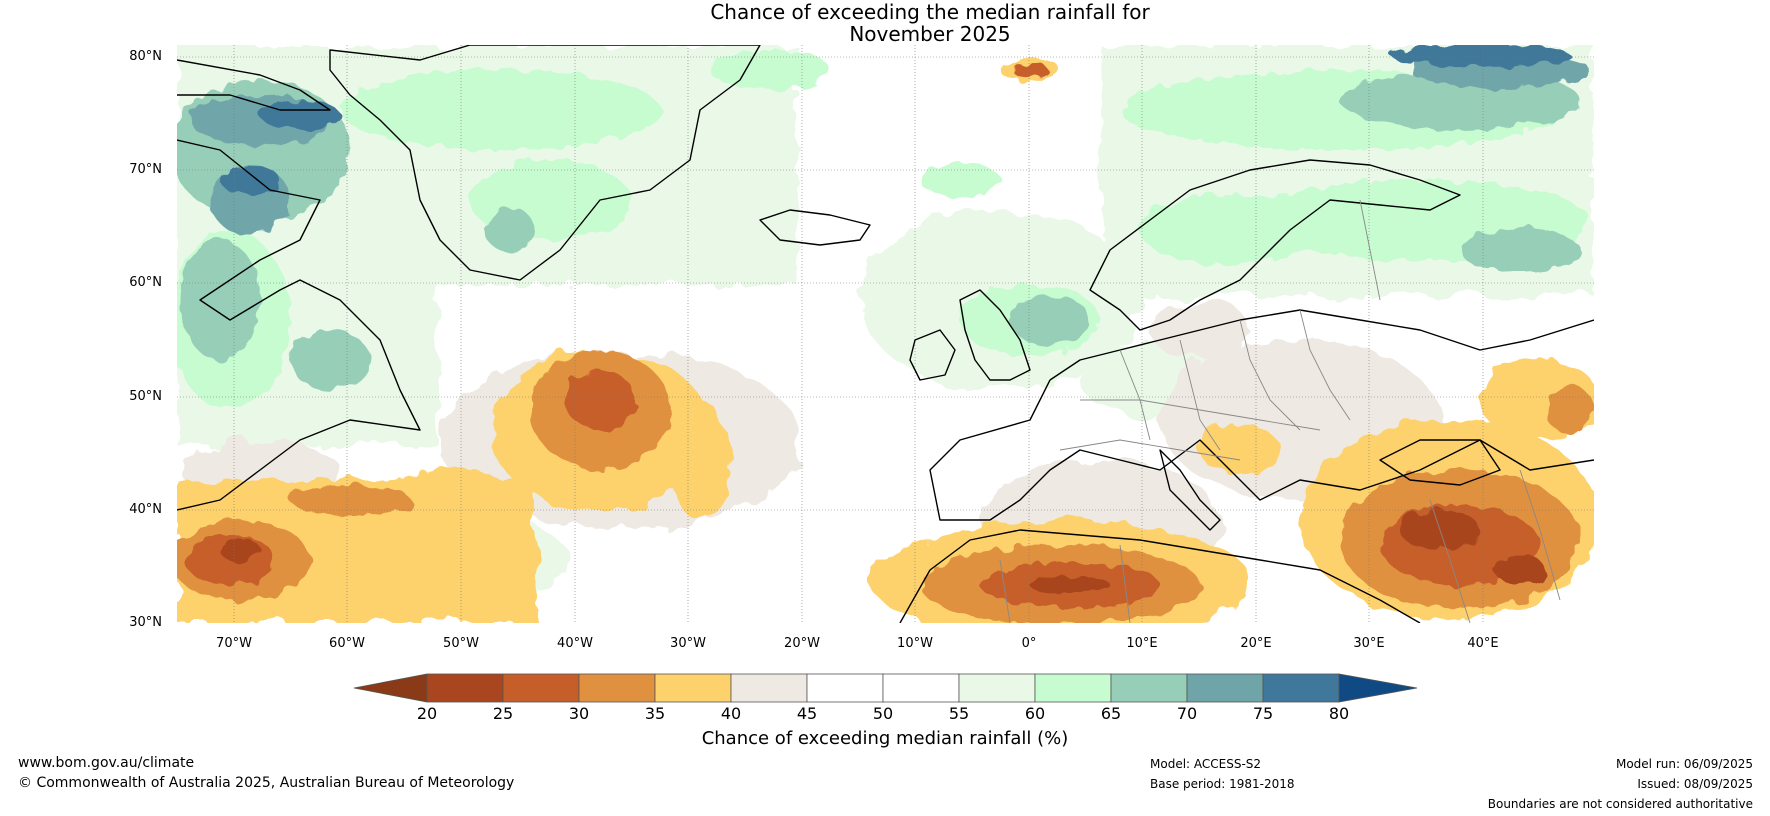 Image resolution: width=1770 pixels, height=816 pixels. I want to click on model-text: Model: ACCESS-S2, so click(1206, 764).